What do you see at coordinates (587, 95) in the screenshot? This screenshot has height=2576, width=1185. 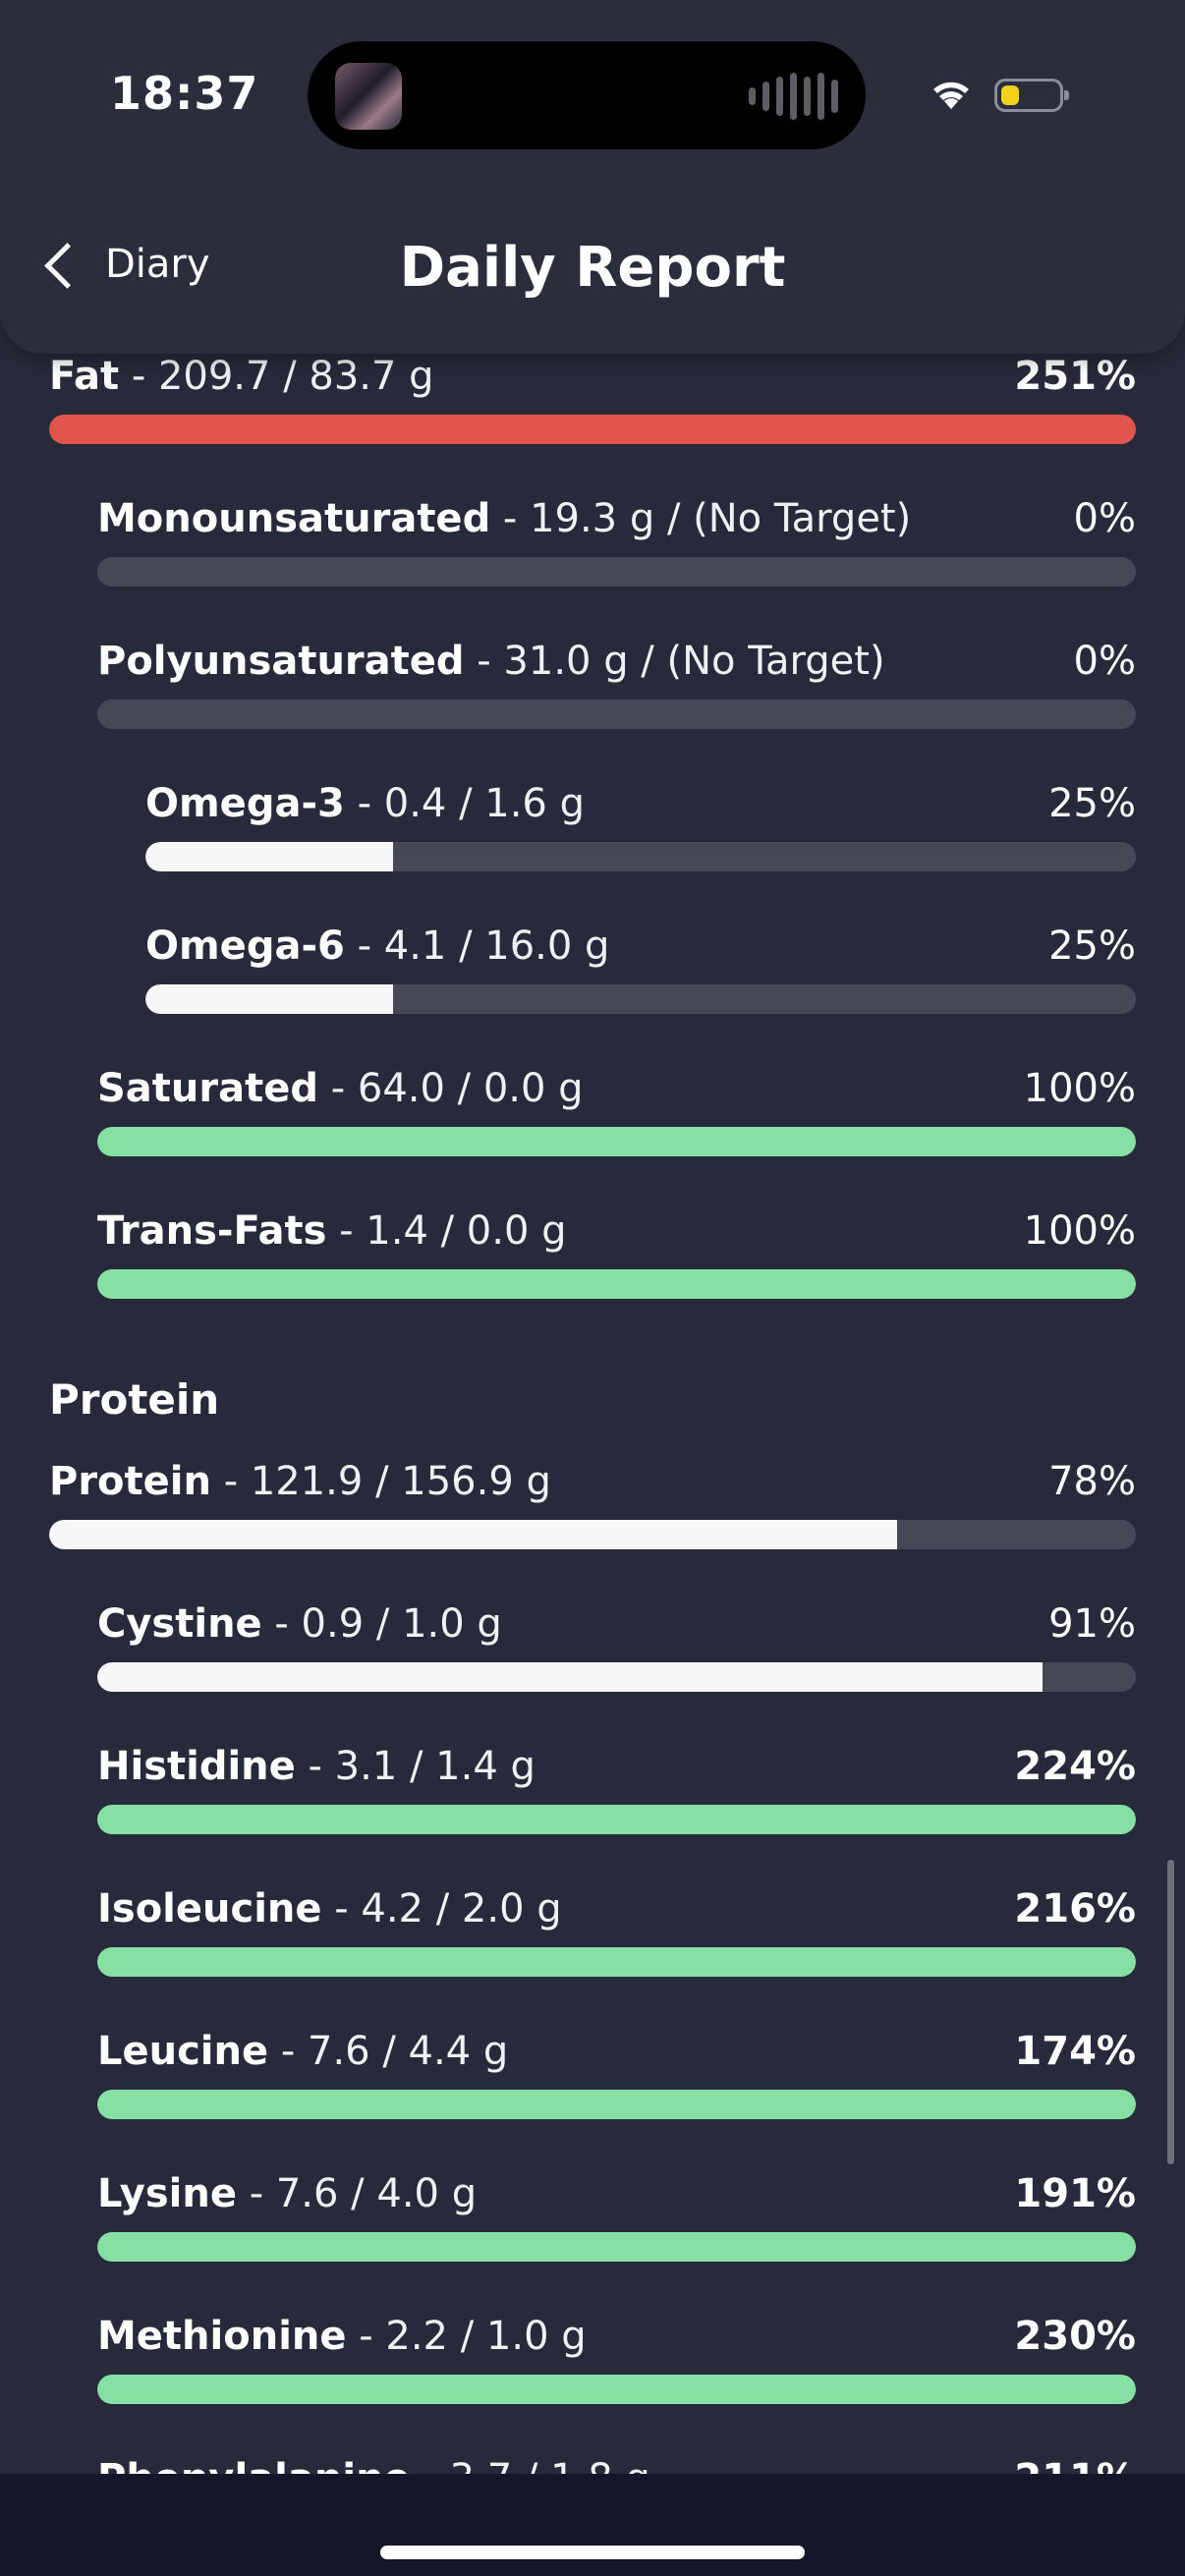 I see `dynamic-island` at bounding box center [587, 95].